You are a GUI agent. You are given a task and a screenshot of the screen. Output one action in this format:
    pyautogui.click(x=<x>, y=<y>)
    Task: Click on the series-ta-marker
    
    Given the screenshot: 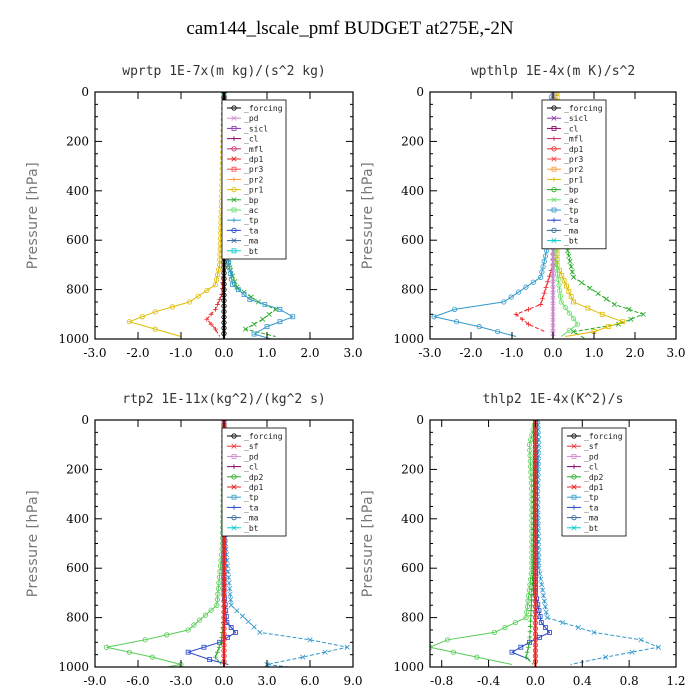 What is the action you would take?
    pyautogui.click(x=545, y=627)
    